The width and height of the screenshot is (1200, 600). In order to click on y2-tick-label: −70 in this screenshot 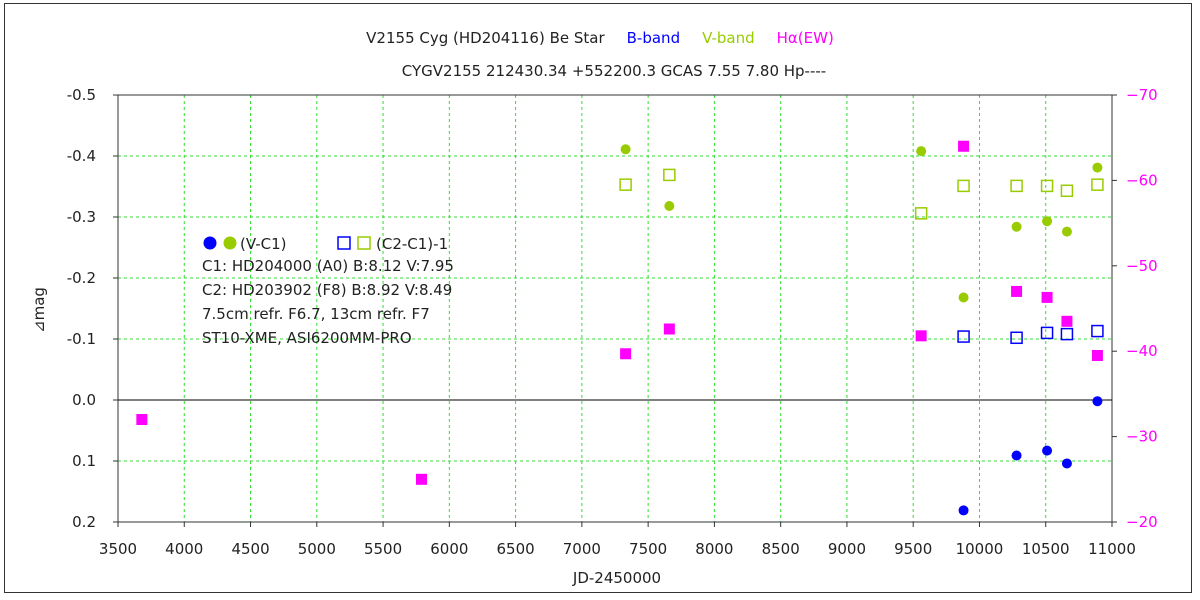, I will do `click(1142, 95)`.